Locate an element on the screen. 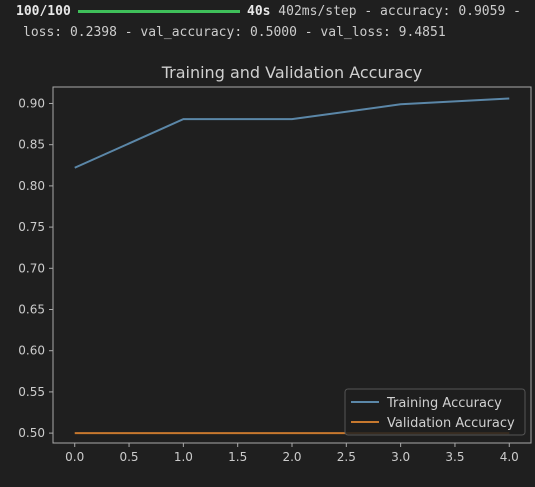 This screenshot has width=535, height=487. x-tick-label: 2.5 is located at coordinates (346, 457).